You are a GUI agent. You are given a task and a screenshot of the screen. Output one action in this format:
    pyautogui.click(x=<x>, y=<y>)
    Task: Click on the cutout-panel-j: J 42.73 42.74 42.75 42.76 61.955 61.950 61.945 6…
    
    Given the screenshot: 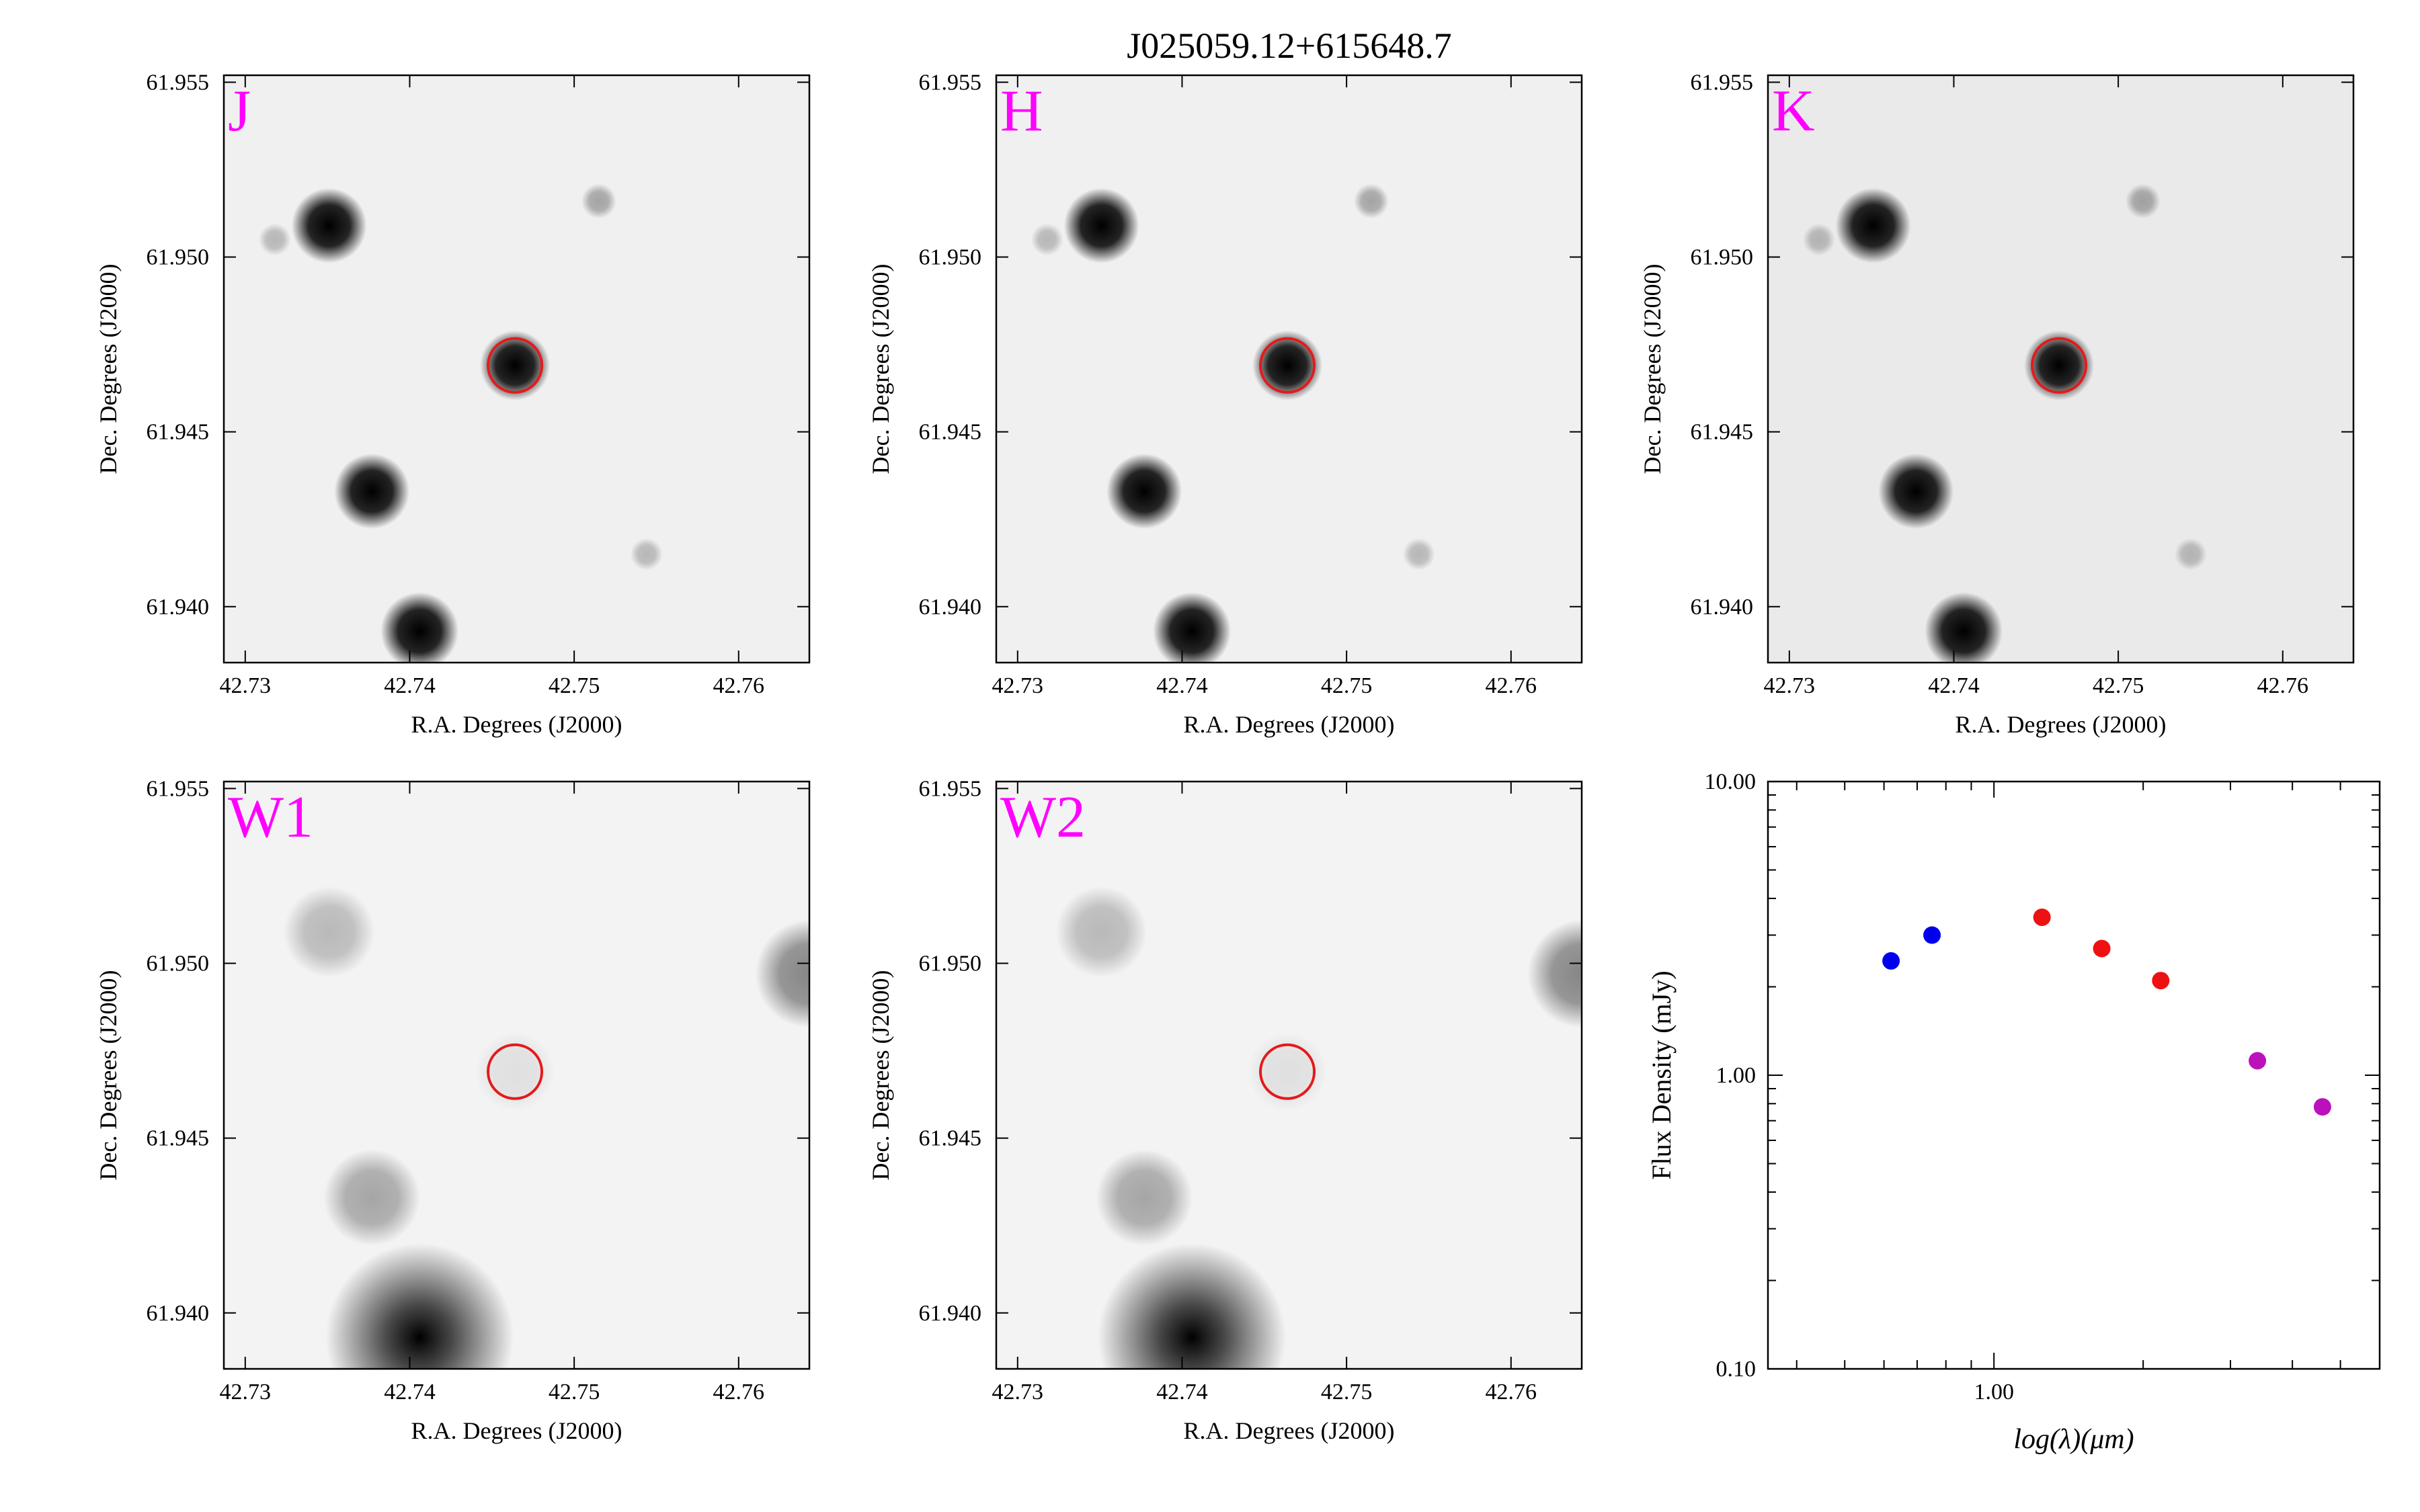 What is the action you would take?
    pyautogui.click(x=453, y=404)
    